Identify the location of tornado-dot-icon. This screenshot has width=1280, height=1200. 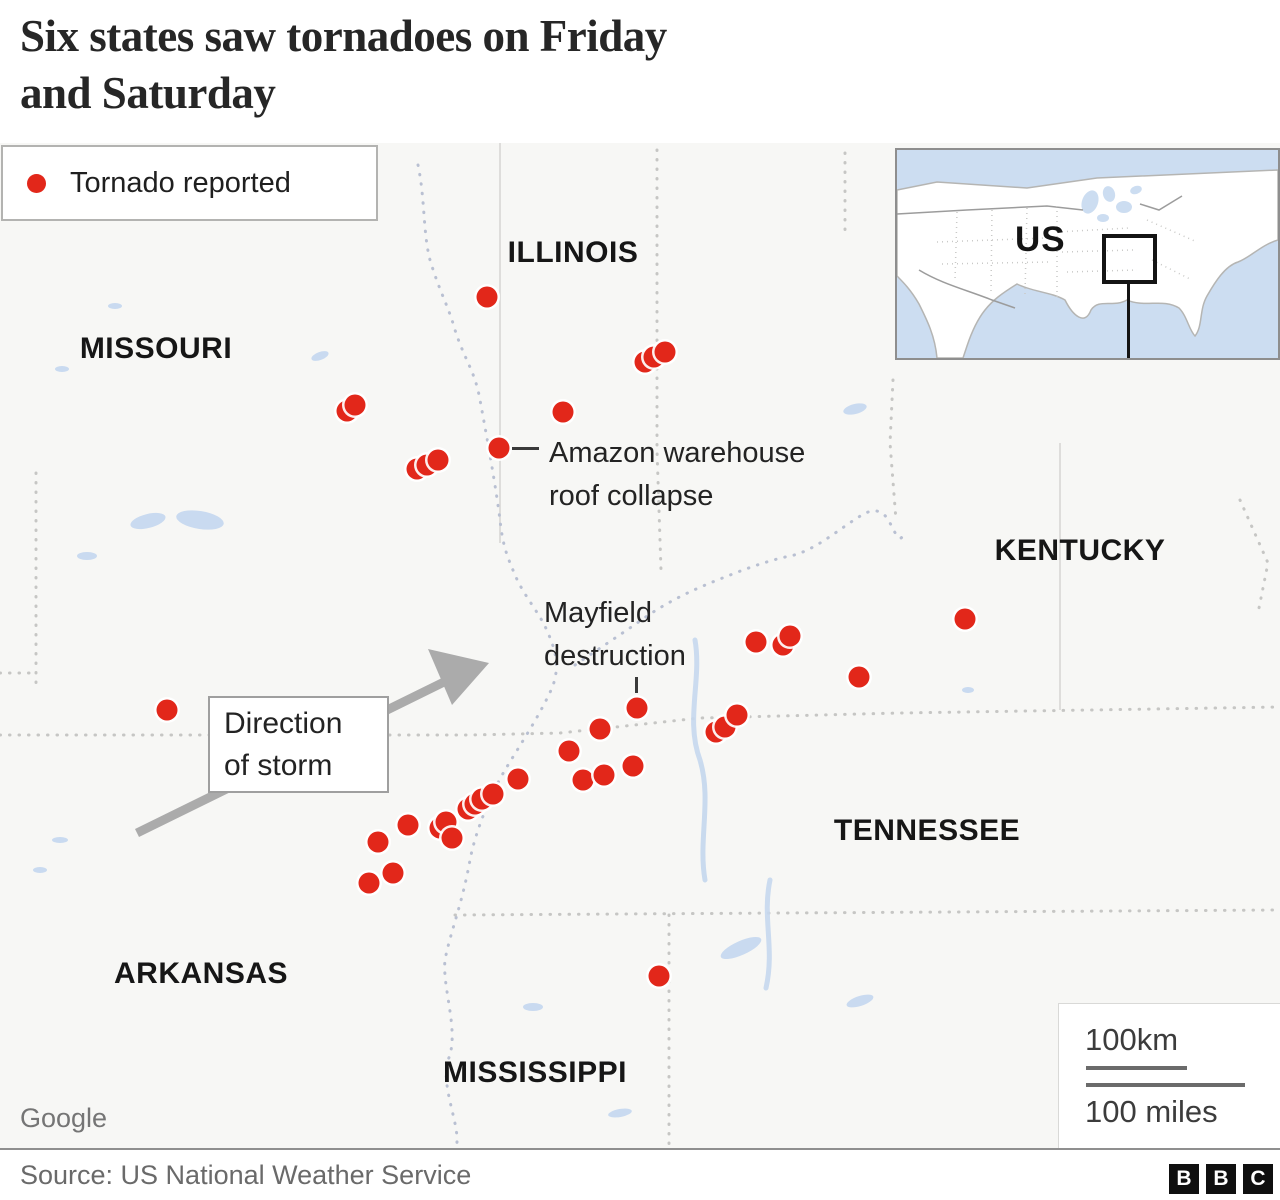
(36, 183).